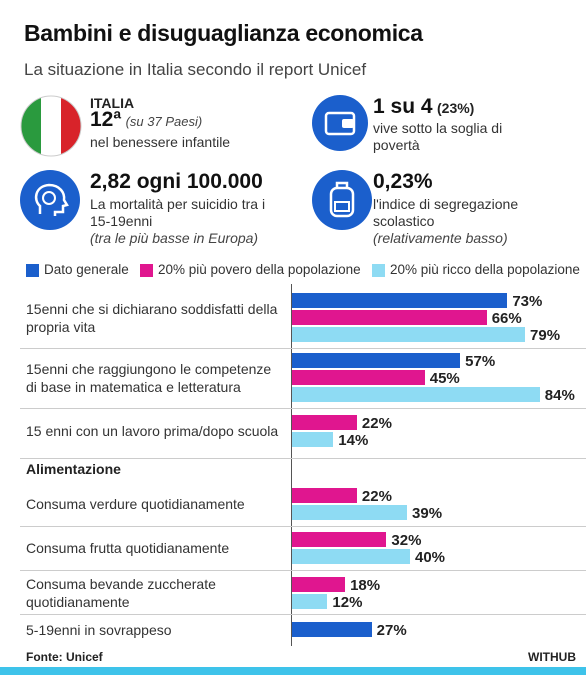 The height and width of the screenshot is (675, 586). What do you see at coordinates (430, 557) in the screenshot?
I see `value-label: 40%` at bounding box center [430, 557].